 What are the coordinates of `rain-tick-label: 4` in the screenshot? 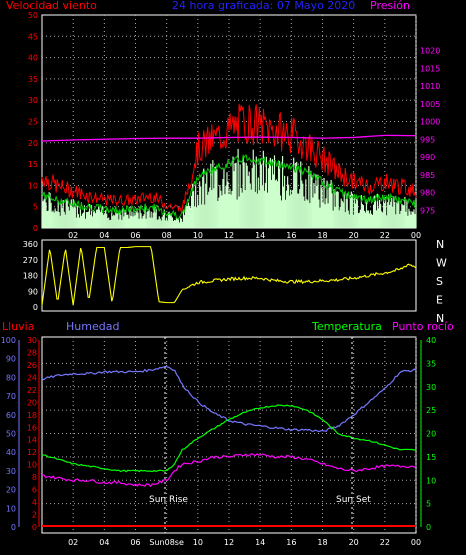 It's located at (34, 502).